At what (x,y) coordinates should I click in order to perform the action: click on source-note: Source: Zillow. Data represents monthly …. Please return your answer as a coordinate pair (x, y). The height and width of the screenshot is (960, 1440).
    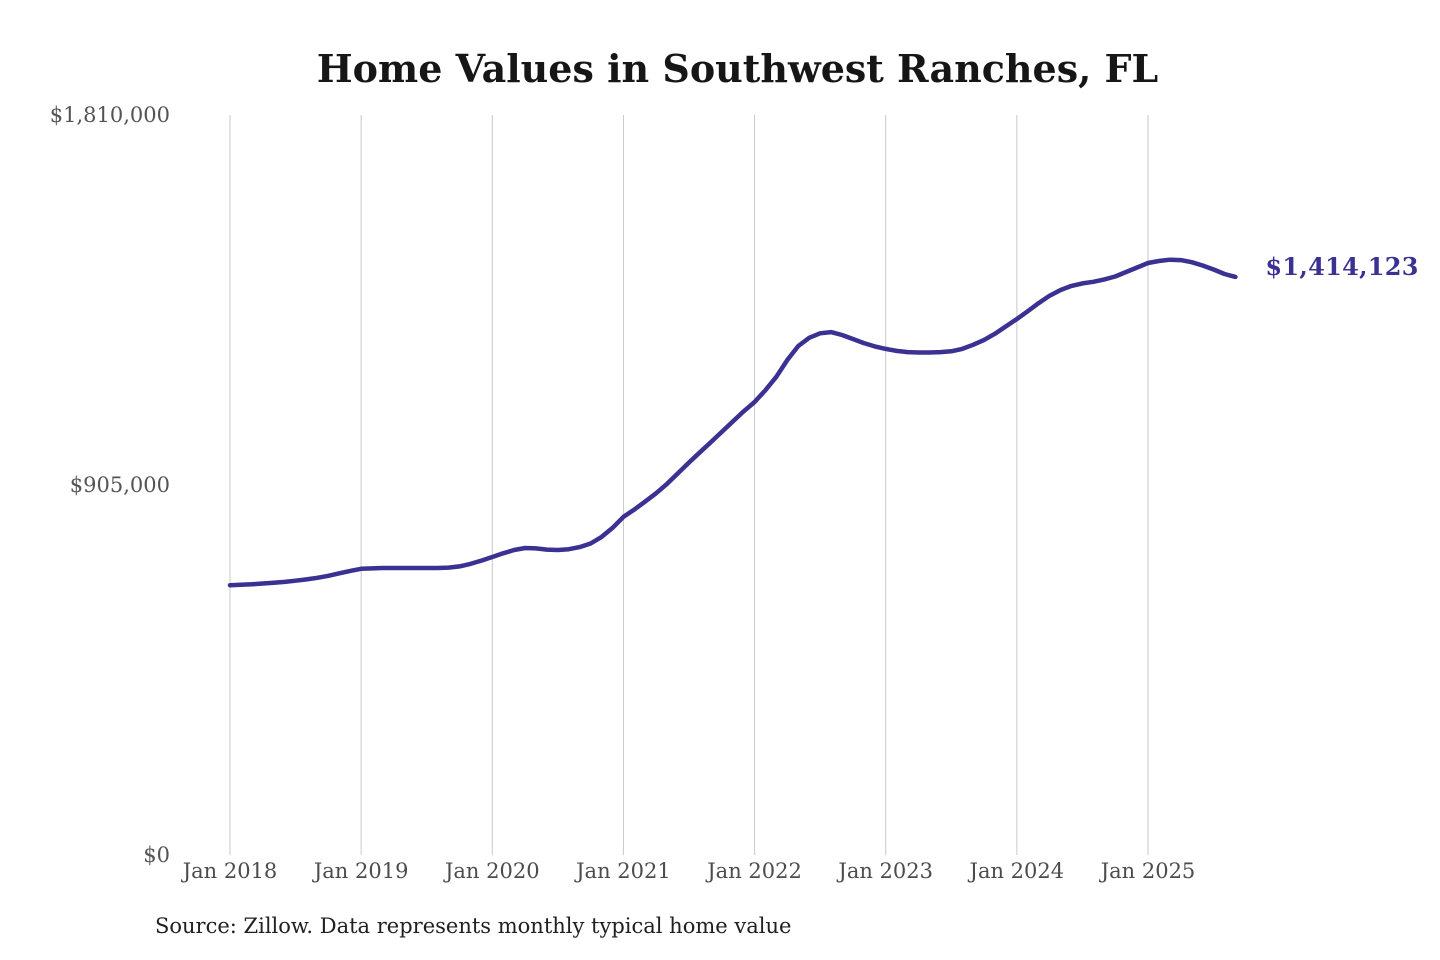
    Looking at the image, I should click on (473, 926).